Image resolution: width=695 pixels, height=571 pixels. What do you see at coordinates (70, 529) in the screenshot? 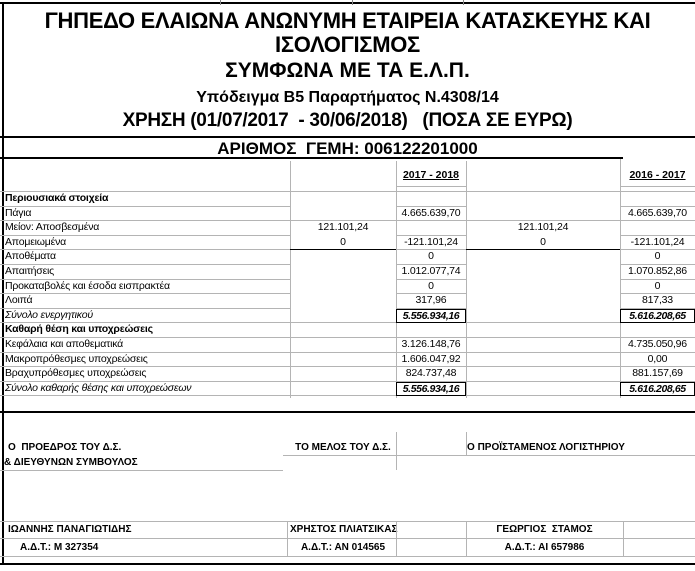
I see `signatory-name-president: ΙΩΑΝΝΗΣ ΠΑΝΑΓΙΩΤΙΔΗΣ` at bounding box center [70, 529].